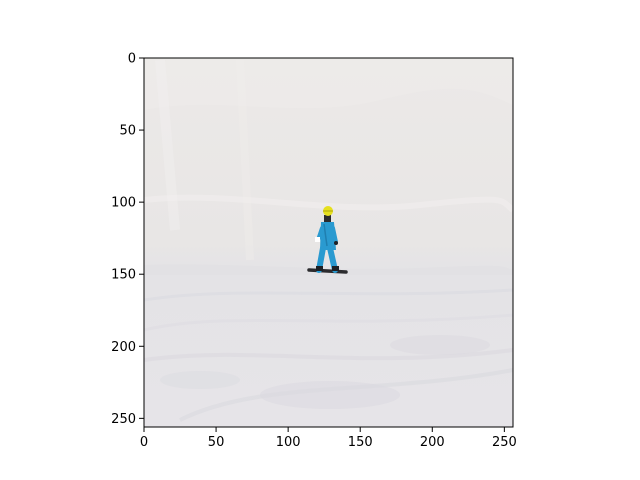 The width and height of the screenshot is (640, 480). Describe the element at coordinates (144, 442) in the screenshot. I see `x-tick-label: 0` at that location.